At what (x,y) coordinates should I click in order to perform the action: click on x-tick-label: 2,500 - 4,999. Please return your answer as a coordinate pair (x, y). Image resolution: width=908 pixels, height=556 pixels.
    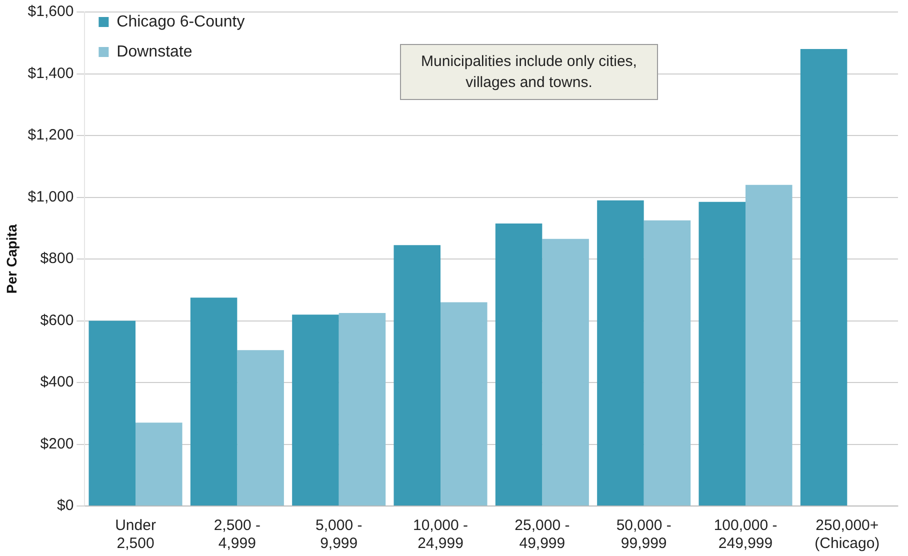
    Looking at the image, I should click on (237, 534).